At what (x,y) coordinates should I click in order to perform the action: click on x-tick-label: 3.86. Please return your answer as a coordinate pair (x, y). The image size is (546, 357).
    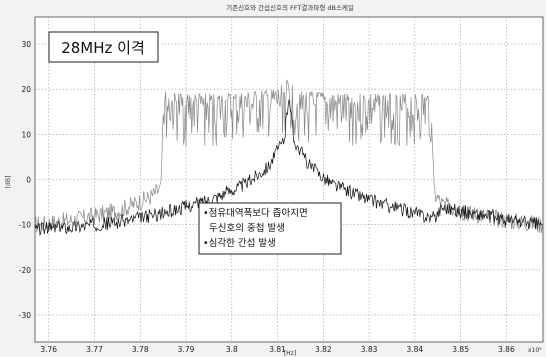
    Looking at the image, I should click on (506, 349).